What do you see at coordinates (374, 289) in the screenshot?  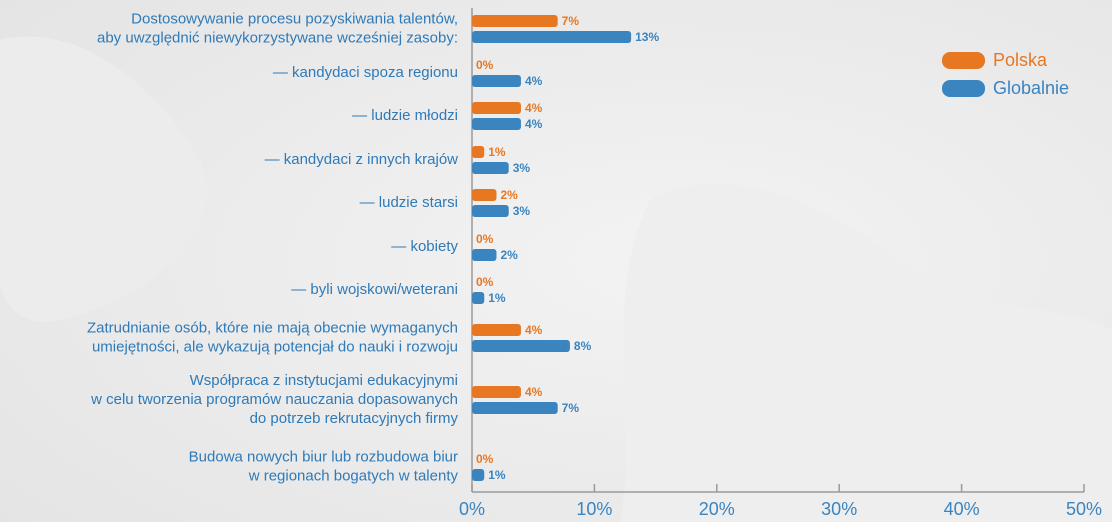 I see `category-label: — byli wojskowi/weterani` at bounding box center [374, 289].